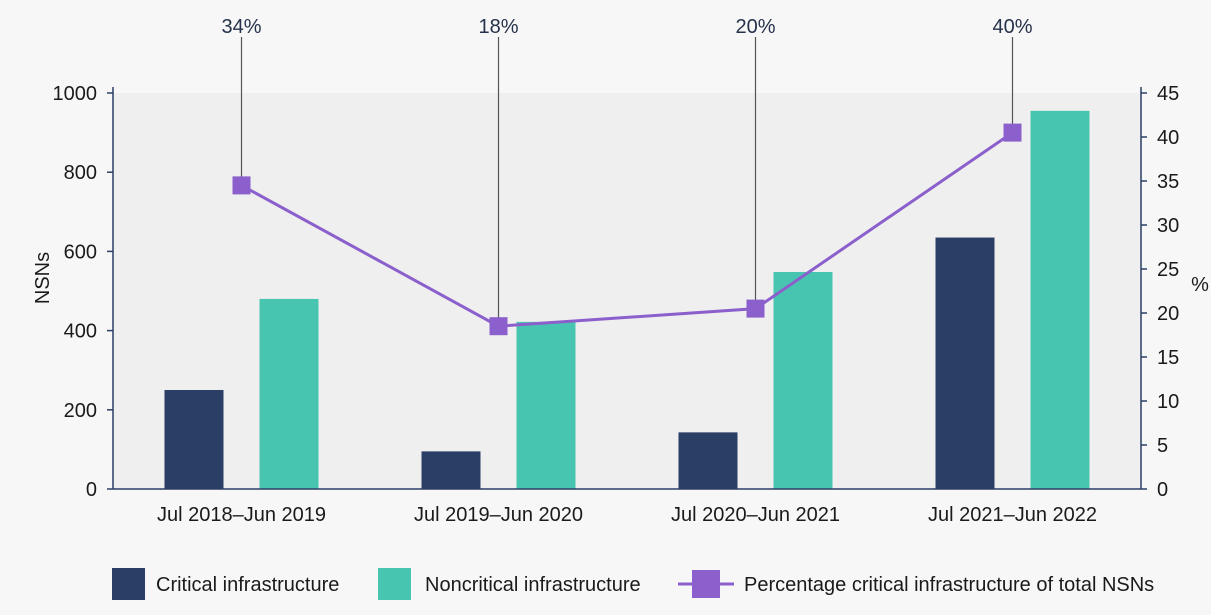  Describe the element at coordinates (755, 515) in the screenshot. I see `x-tick-label: Jul 2020–Jun 2021` at that location.